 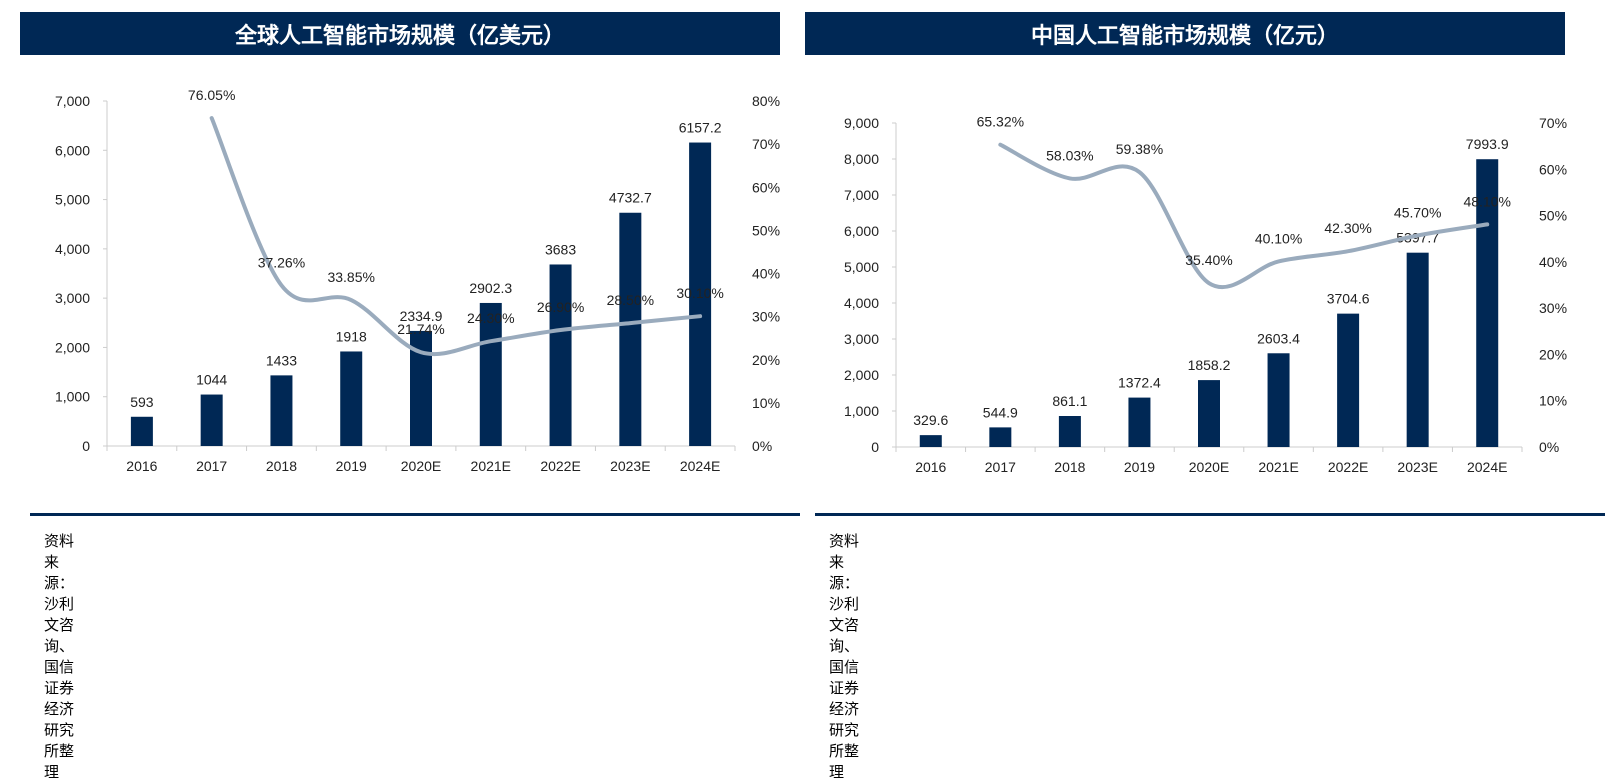 I want to click on y-tick-label: 9,000, so click(x=861, y=123).